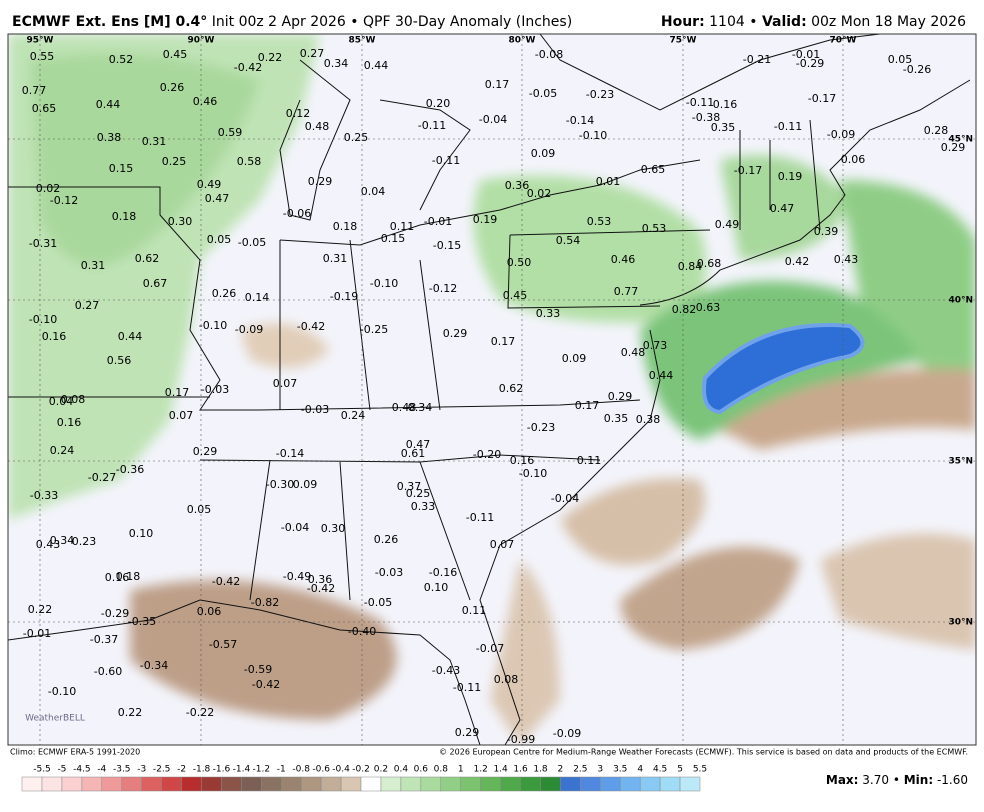  I want to click on value-label: 0.06, so click(853, 159).